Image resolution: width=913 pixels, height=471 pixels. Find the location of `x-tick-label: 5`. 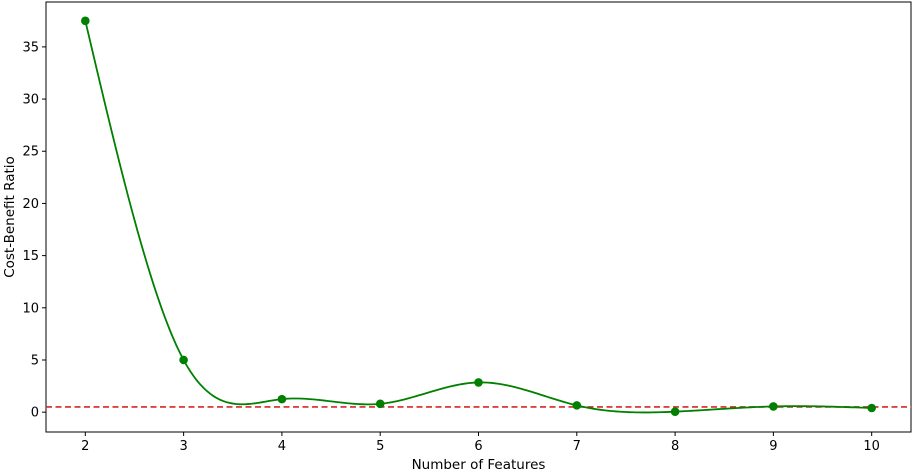

x-tick-label: 5 is located at coordinates (380, 446).